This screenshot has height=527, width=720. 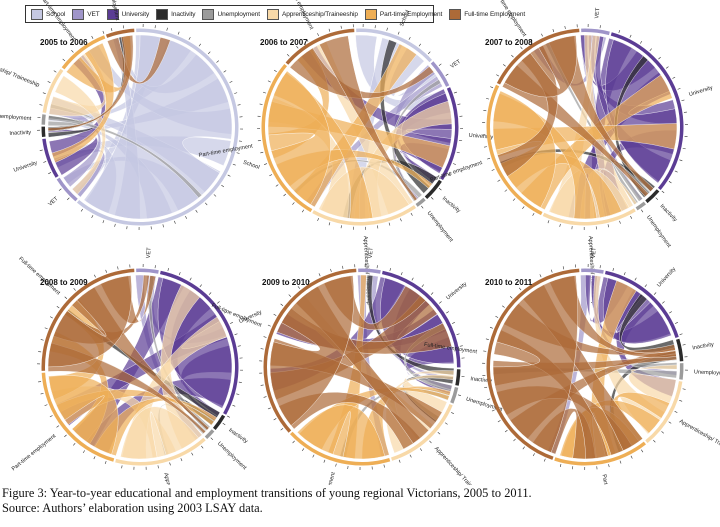 What do you see at coordinates (509, 282) in the screenshot?
I see `panel-title: 2010 to 2011` at bounding box center [509, 282].